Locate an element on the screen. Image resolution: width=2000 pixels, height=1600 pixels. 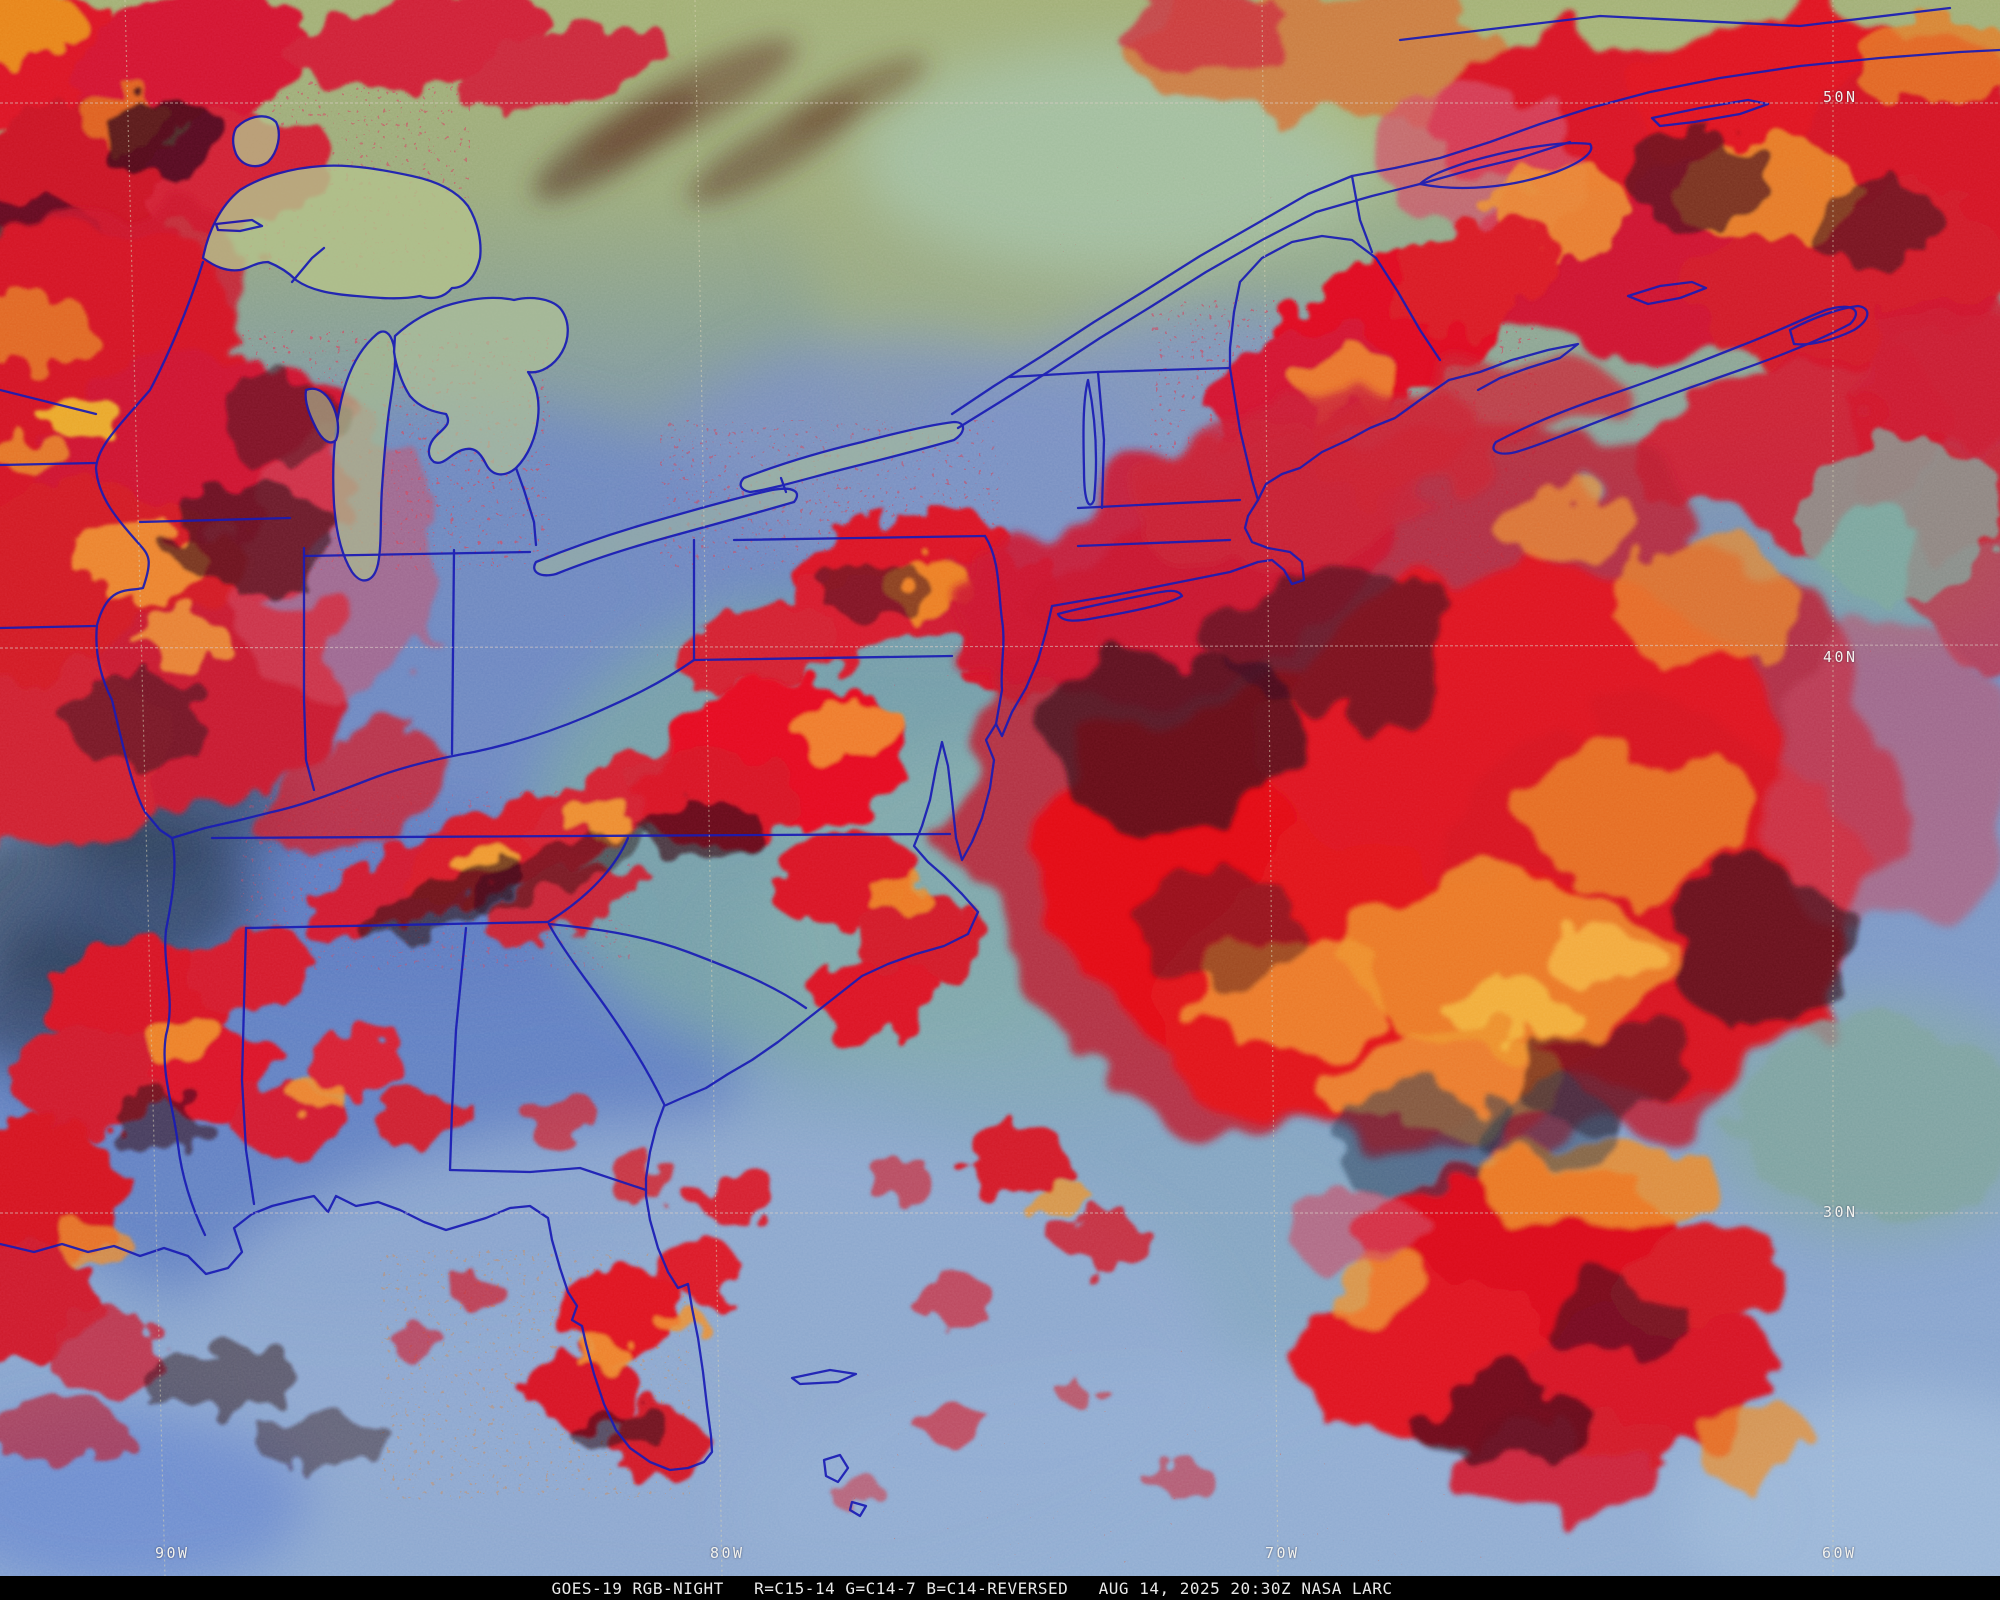
lon-label-90w: 90W is located at coordinates (172, 1553).